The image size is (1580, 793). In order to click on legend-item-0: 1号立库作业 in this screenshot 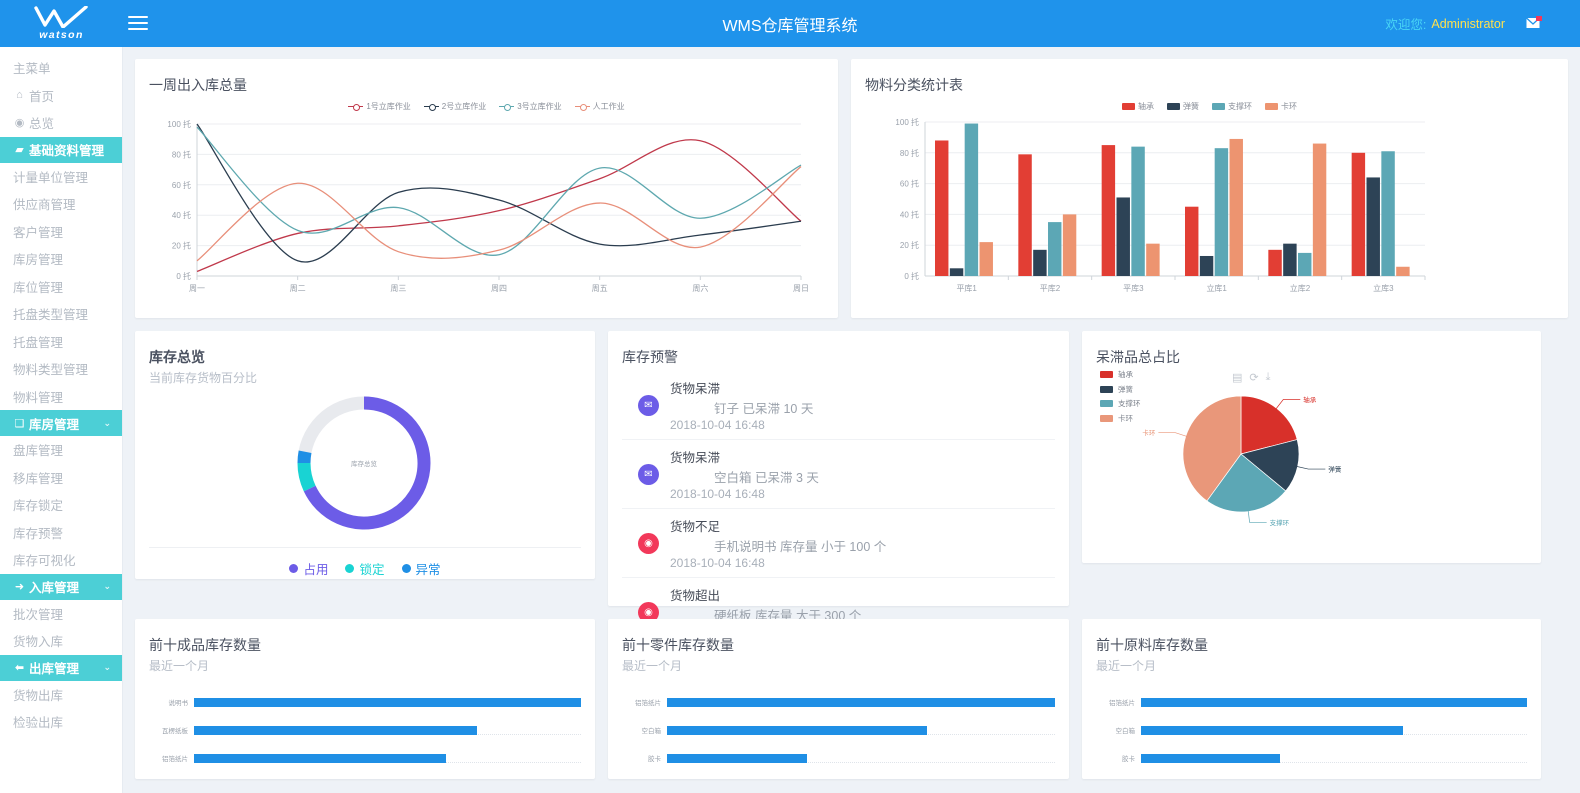, I will do `click(379, 107)`.